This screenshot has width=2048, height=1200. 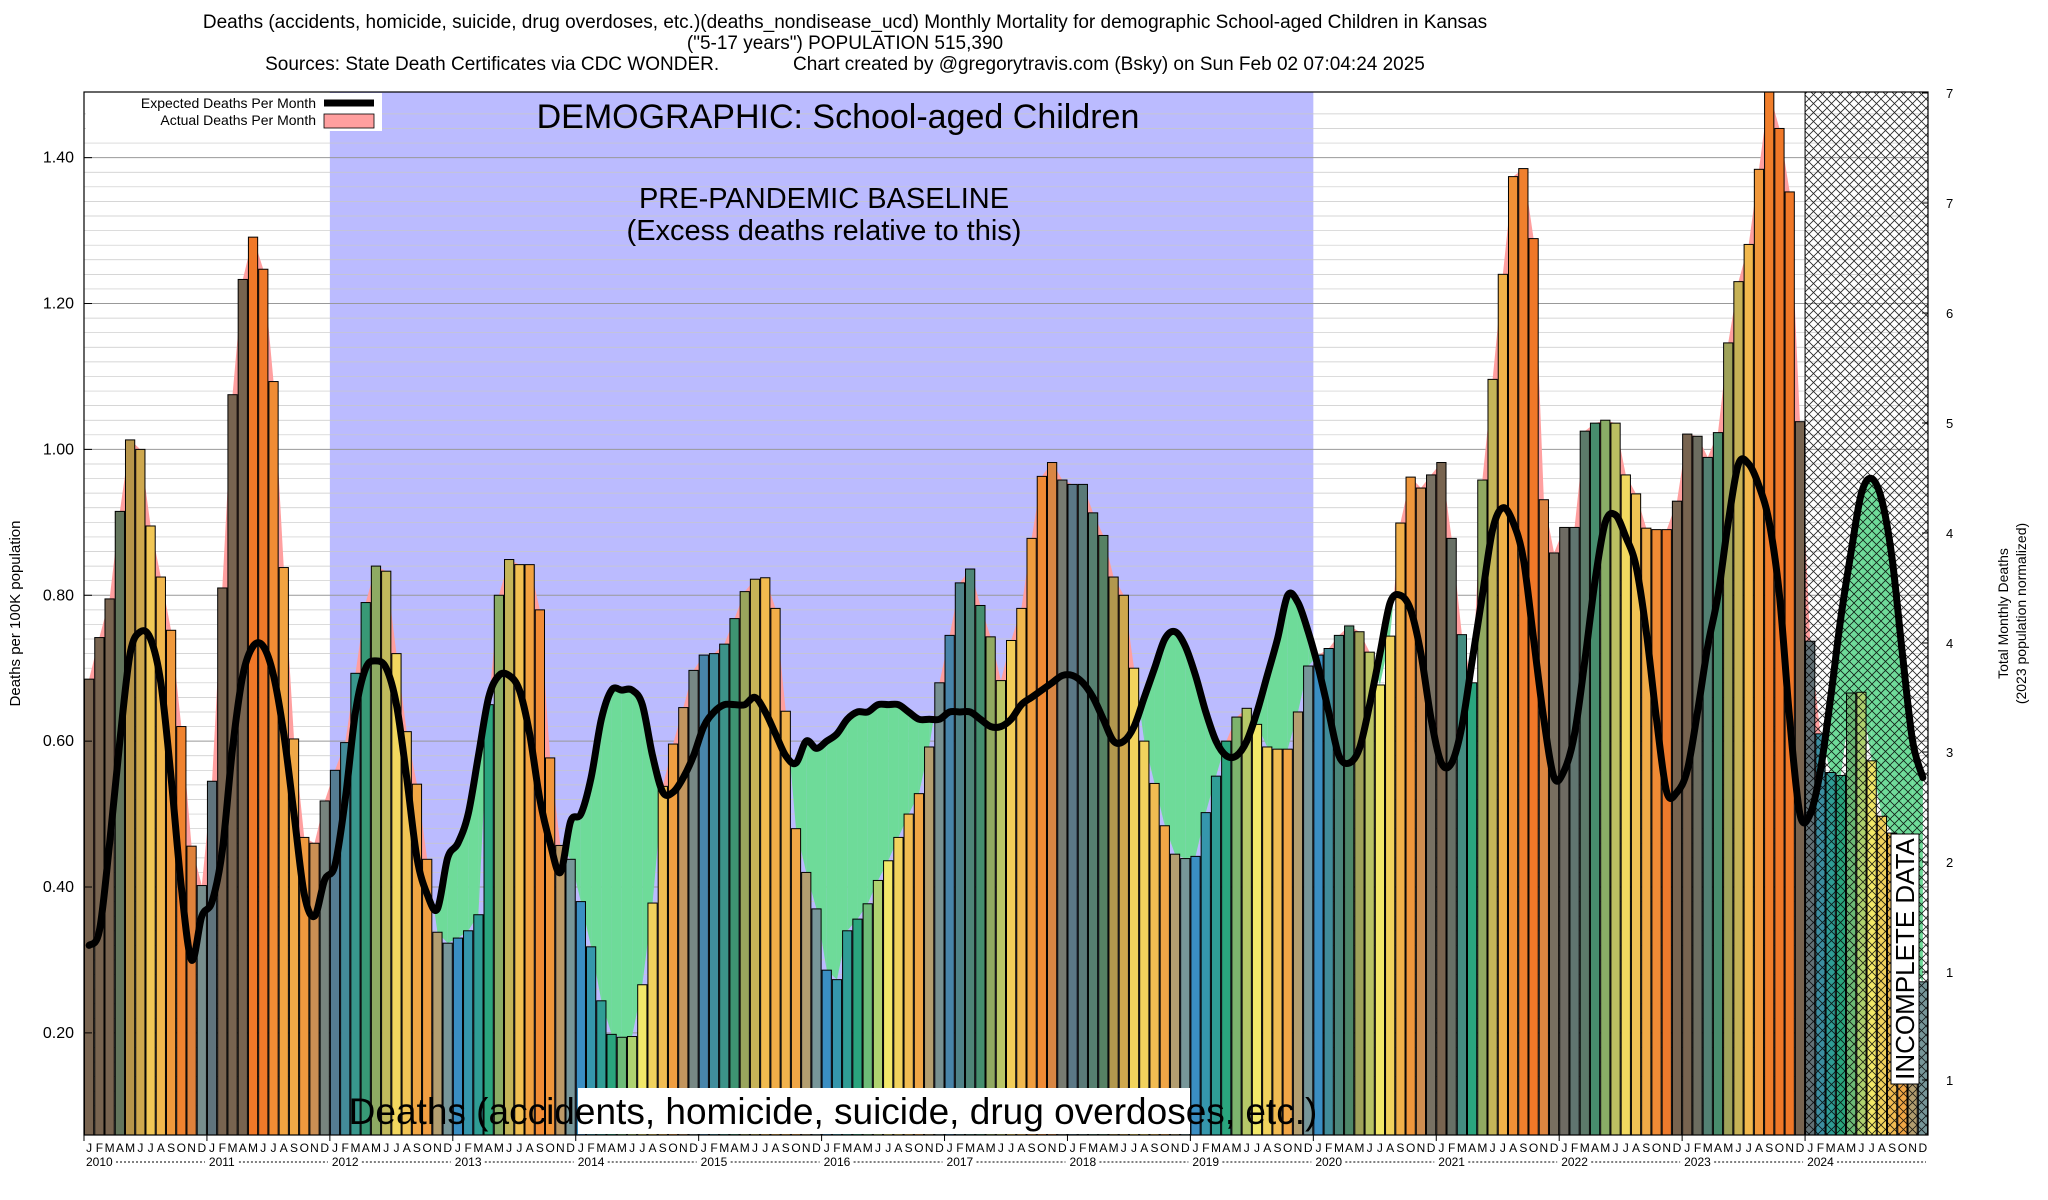 What do you see at coordinates (1820, 1162) in the screenshot?
I see `year-label: 2024` at bounding box center [1820, 1162].